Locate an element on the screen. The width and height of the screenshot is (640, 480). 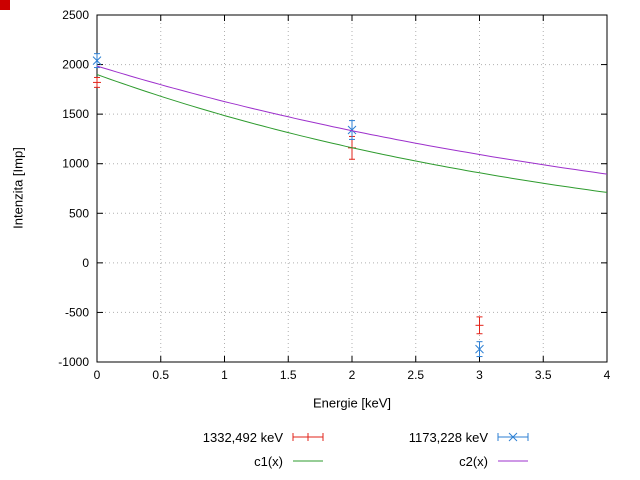
svg-text: 2000 is located at coordinates (75, 65).